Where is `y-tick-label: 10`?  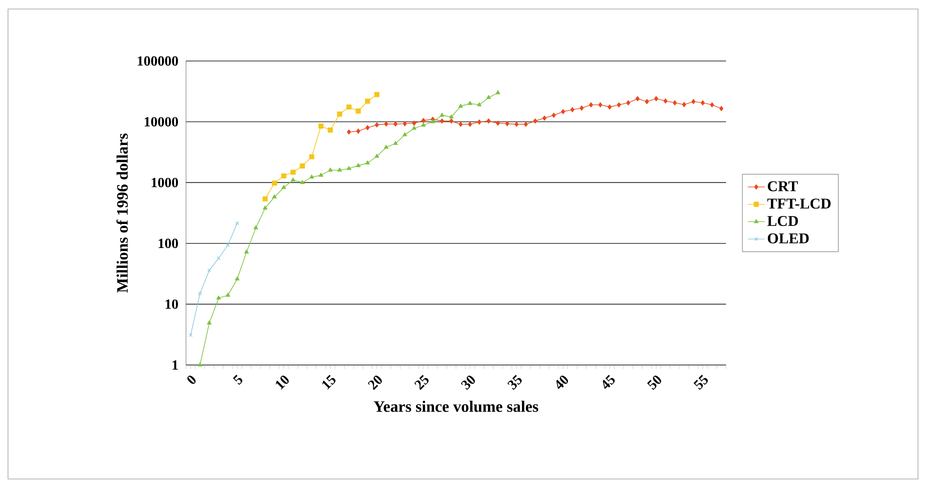
y-tick-label: 10 is located at coordinates (172, 304).